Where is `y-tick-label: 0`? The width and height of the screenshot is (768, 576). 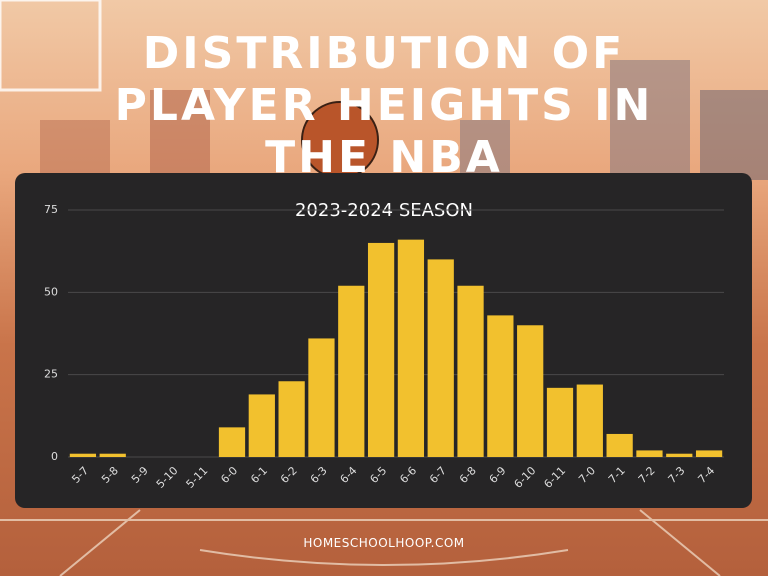 y-tick-label: 0 is located at coordinates (54, 456).